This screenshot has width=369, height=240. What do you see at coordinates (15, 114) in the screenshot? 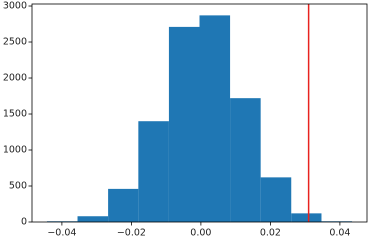
I see `y-tick-label: 1500` at bounding box center [15, 114].